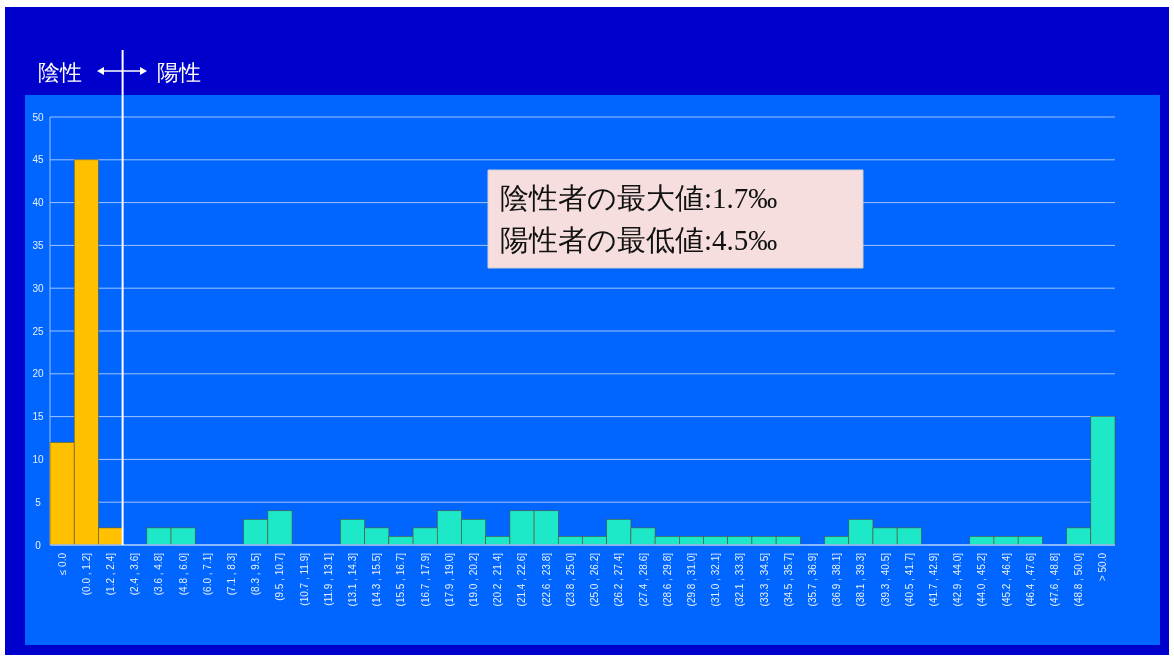 The height and width of the screenshot is (660, 1174). What do you see at coordinates (377, 579) in the screenshot?
I see `x-tick-label: (14.3 , 15.5]` at bounding box center [377, 579].